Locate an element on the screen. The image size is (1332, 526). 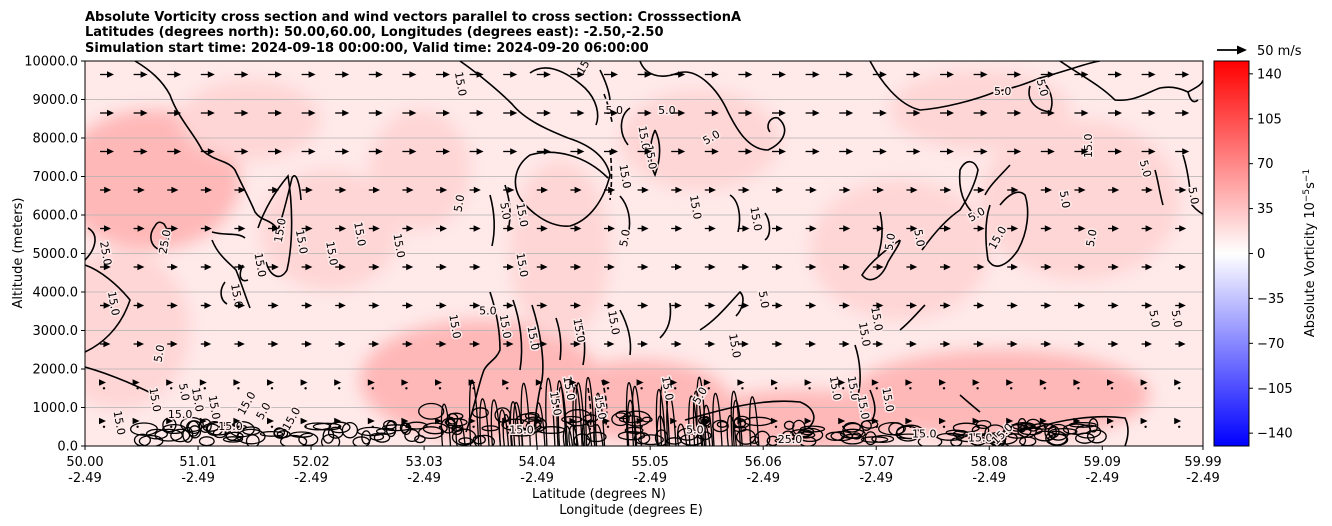
contour-label-38: 5.0 is located at coordinates (488, 310).